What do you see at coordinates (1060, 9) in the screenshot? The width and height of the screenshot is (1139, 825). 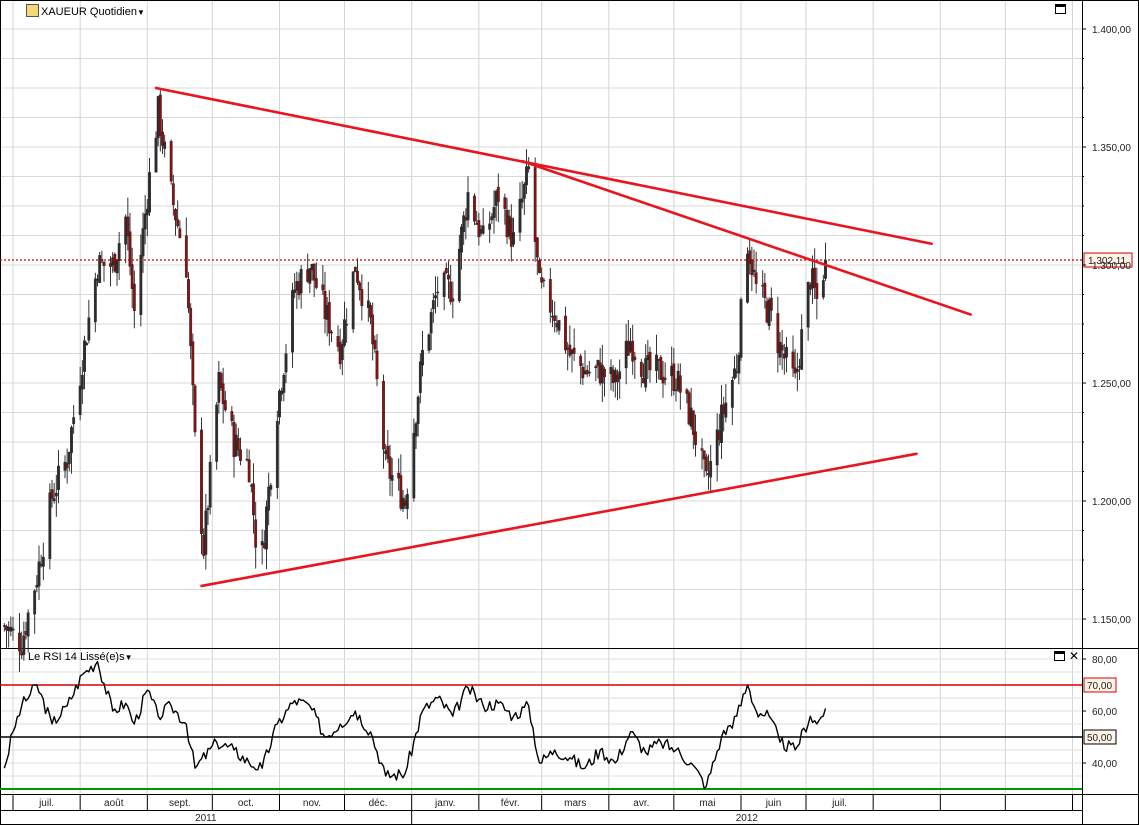 I see `maximize-main-icon` at bounding box center [1060, 9].